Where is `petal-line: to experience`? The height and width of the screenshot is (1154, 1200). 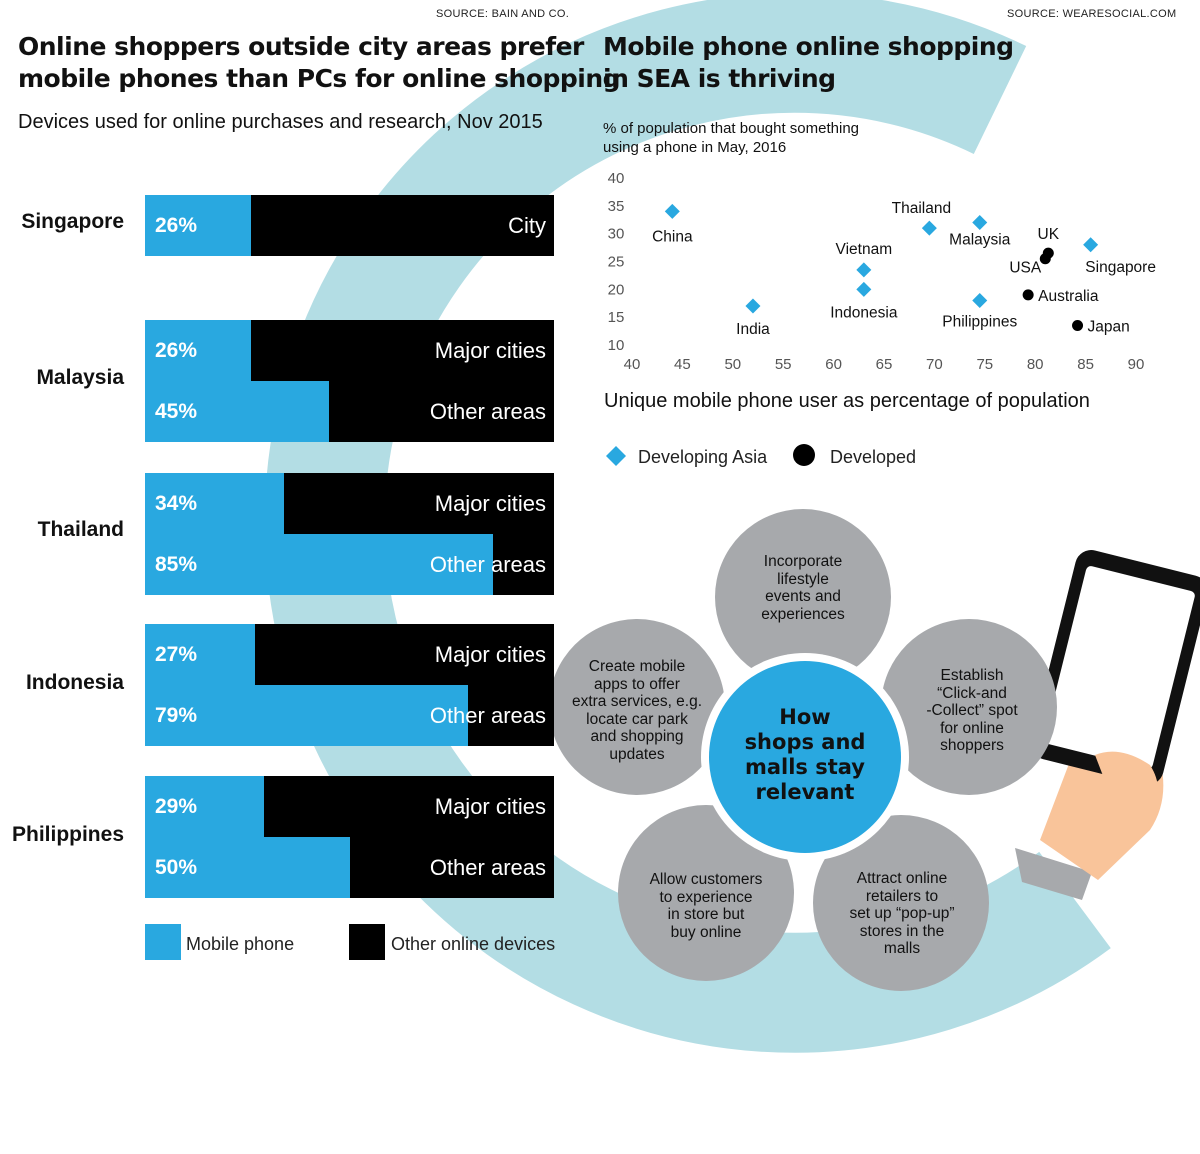 petal-line: to experience is located at coordinates (706, 897).